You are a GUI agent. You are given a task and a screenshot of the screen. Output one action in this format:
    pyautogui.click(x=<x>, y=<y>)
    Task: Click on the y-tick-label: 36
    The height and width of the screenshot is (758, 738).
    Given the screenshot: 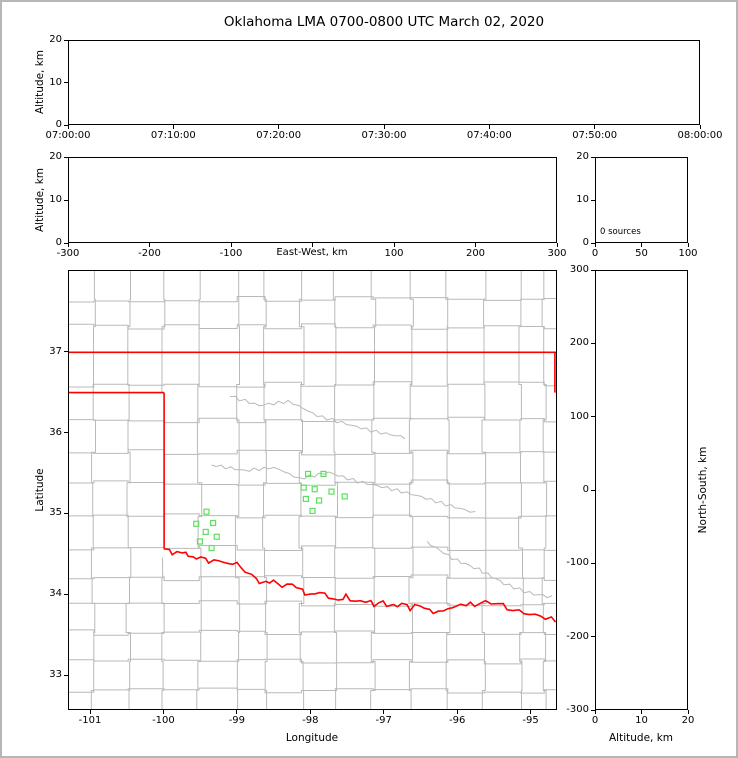 What is the action you would take?
    pyautogui.click(x=55, y=432)
    